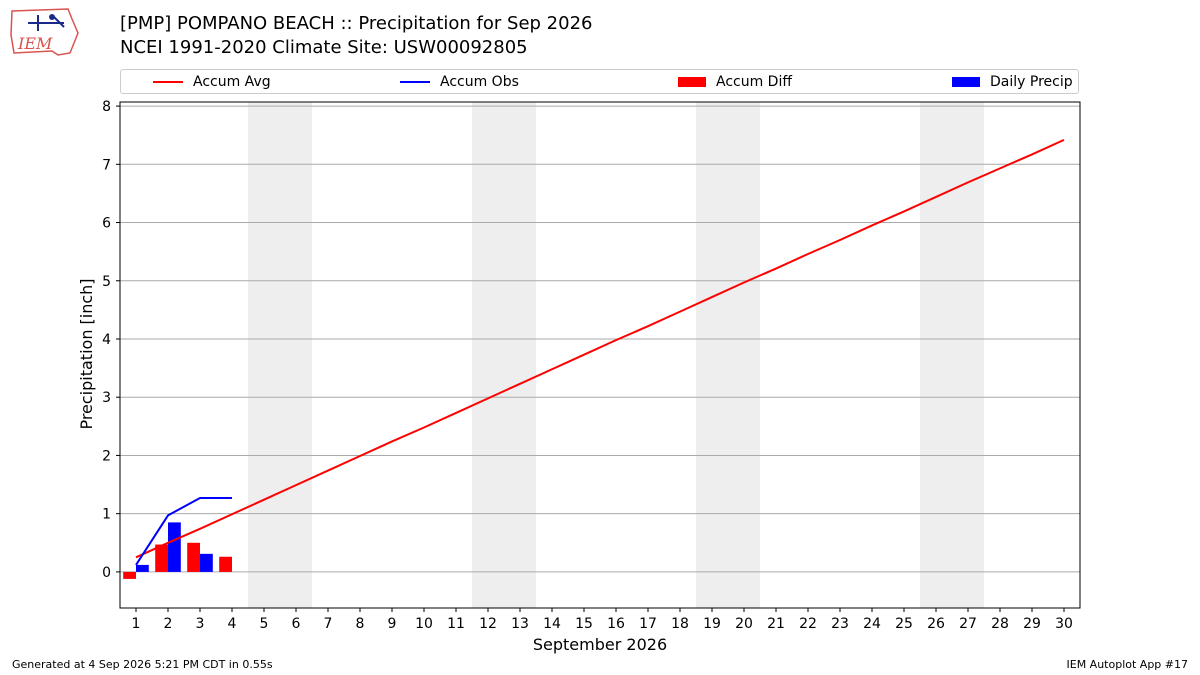 The width and height of the screenshot is (1200, 675). I want to click on x-tick-label: 28, so click(1000, 624).